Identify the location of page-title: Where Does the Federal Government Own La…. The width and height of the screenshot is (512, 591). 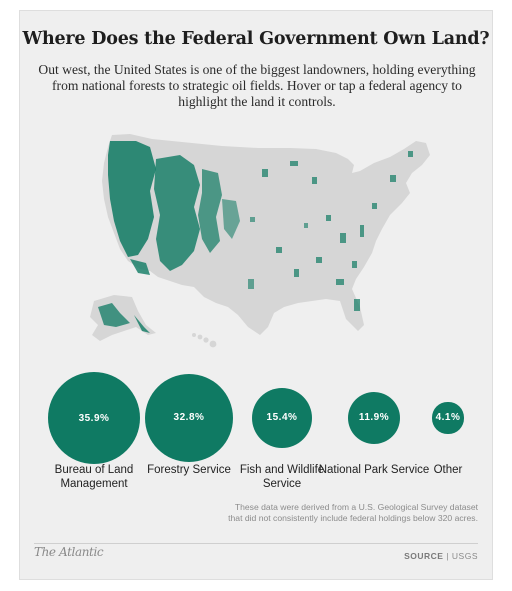
(256, 39).